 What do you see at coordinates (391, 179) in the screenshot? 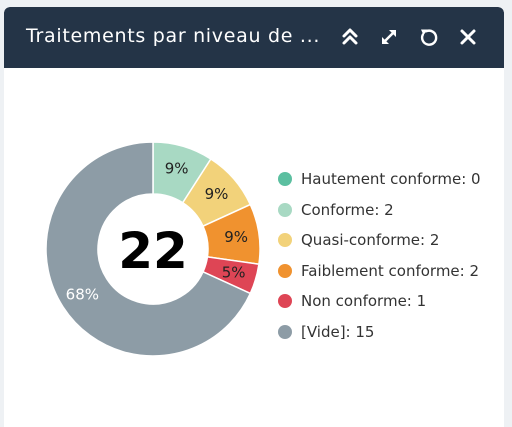
I see `legend-label: Hautement conforme: 0` at bounding box center [391, 179].